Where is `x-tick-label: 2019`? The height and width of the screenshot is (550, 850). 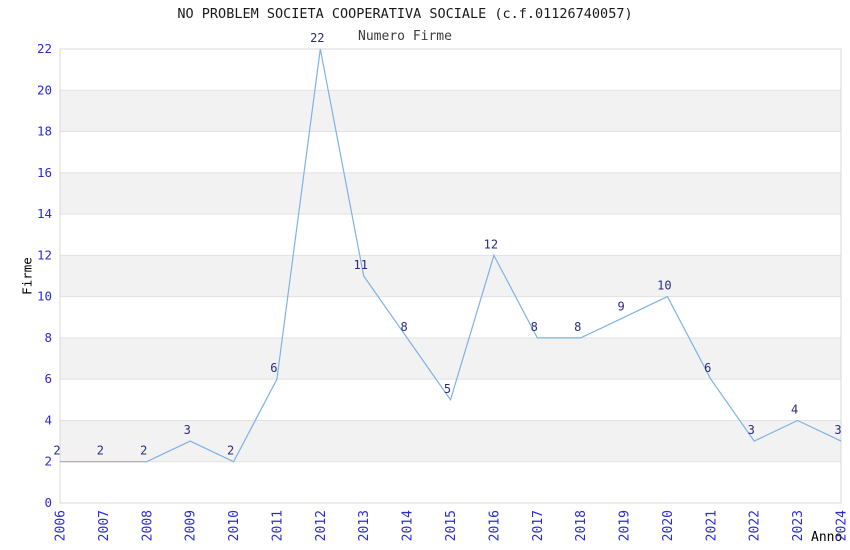
x-tick-label: 2019 is located at coordinates (625, 525).